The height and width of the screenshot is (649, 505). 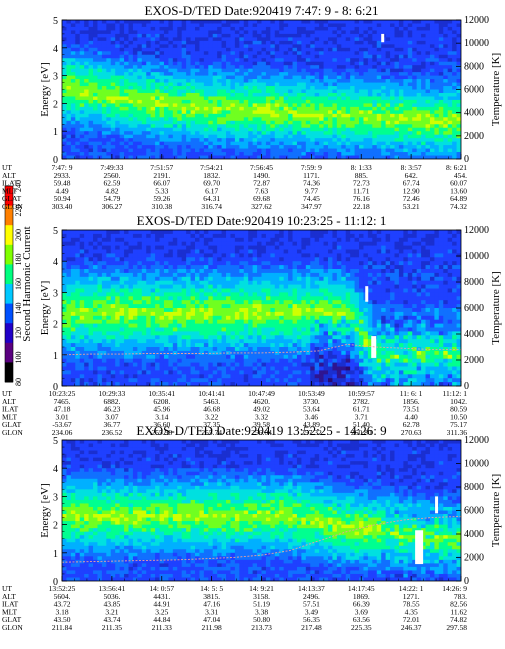 What do you see at coordinates (361, 167) in the screenshot?
I see `table-cell: 8: 1:33` at bounding box center [361, 167].